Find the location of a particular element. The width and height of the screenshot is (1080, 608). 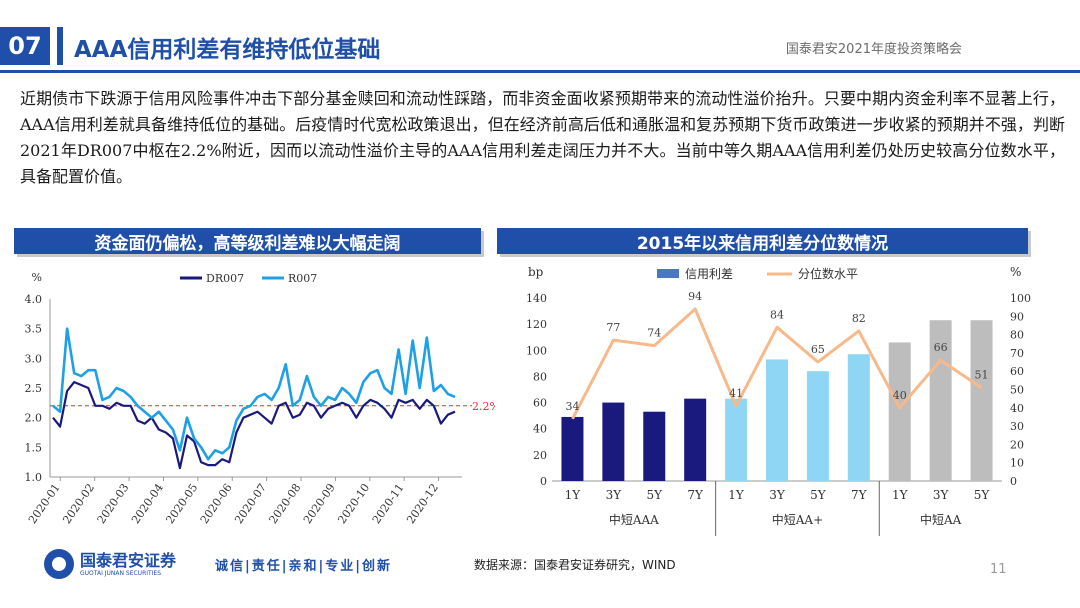

y-left-tick-label: 60 is located at coordinates (540, 403).